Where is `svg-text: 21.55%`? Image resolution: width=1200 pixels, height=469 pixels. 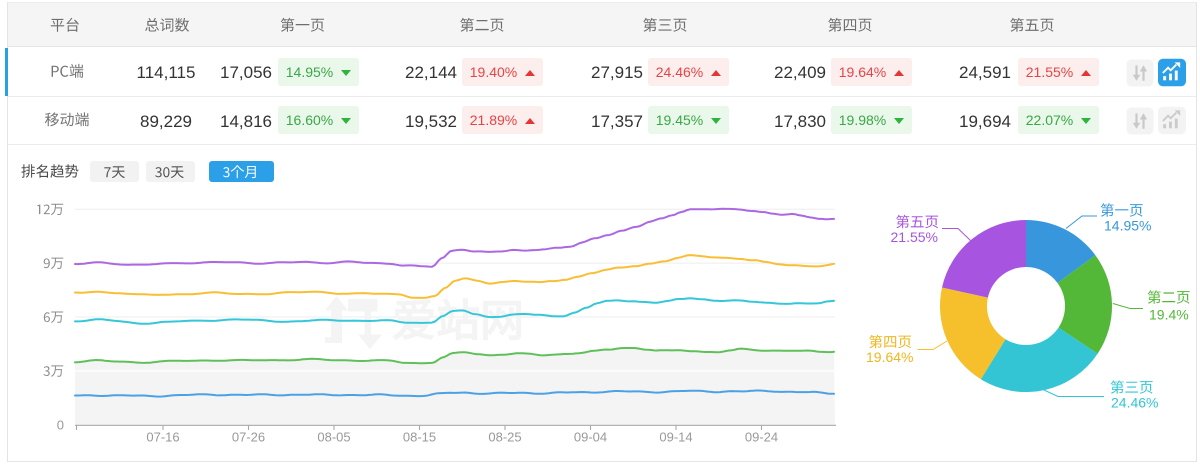 svg-text: 21.55% is located at coordinates (914, 237).